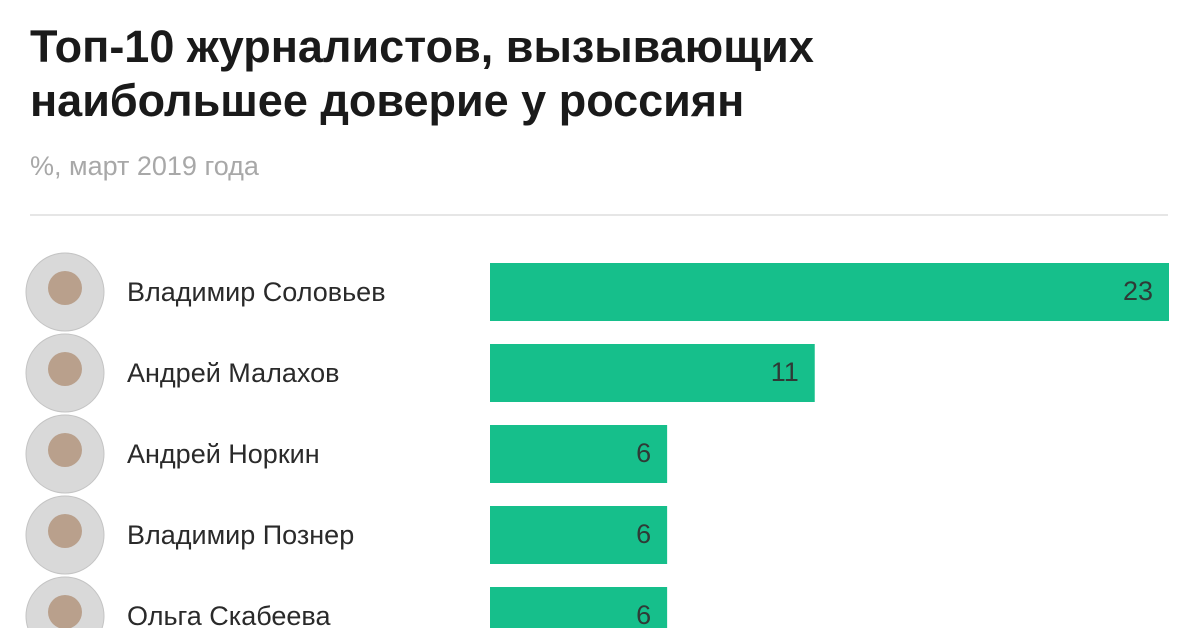 Image resolution: width=1200 pixels, height=628 pixels. What do you see at coordinates (145, 166) in the screenshot?
I see `chart-subtitle: %, март 2019 года` at bounding box center [145, 166].